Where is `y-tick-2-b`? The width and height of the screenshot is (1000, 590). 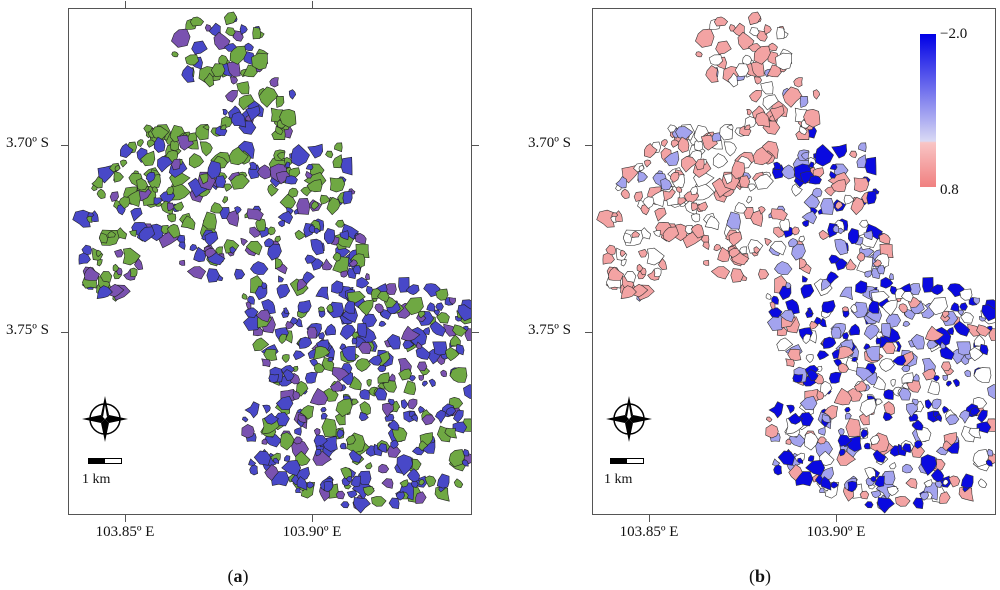
y-tick-2-b is located at coordinates (588, 332).